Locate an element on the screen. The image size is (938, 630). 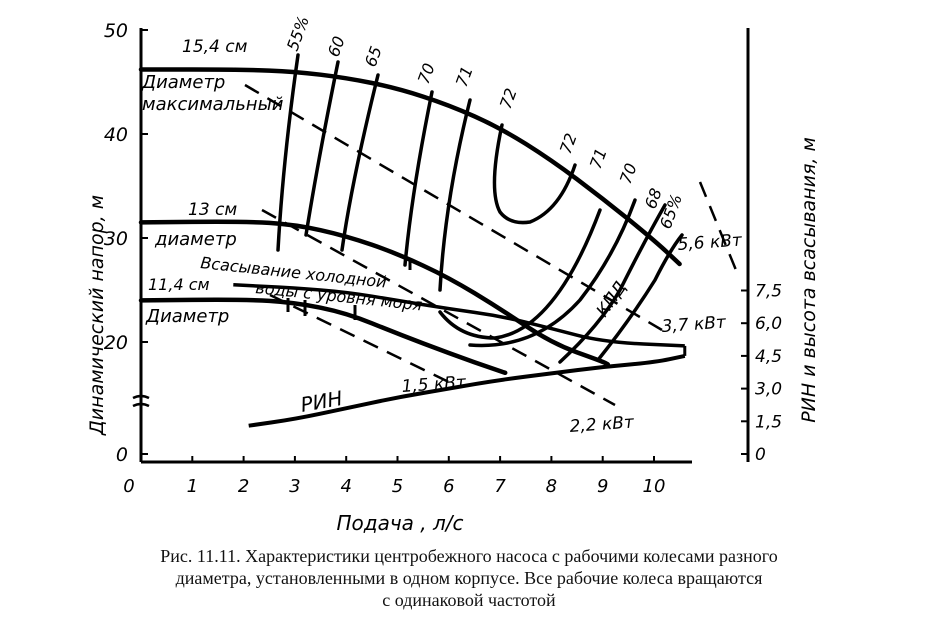
left-axis-label: Динамический напор, м is located at coordinates (97, 315).